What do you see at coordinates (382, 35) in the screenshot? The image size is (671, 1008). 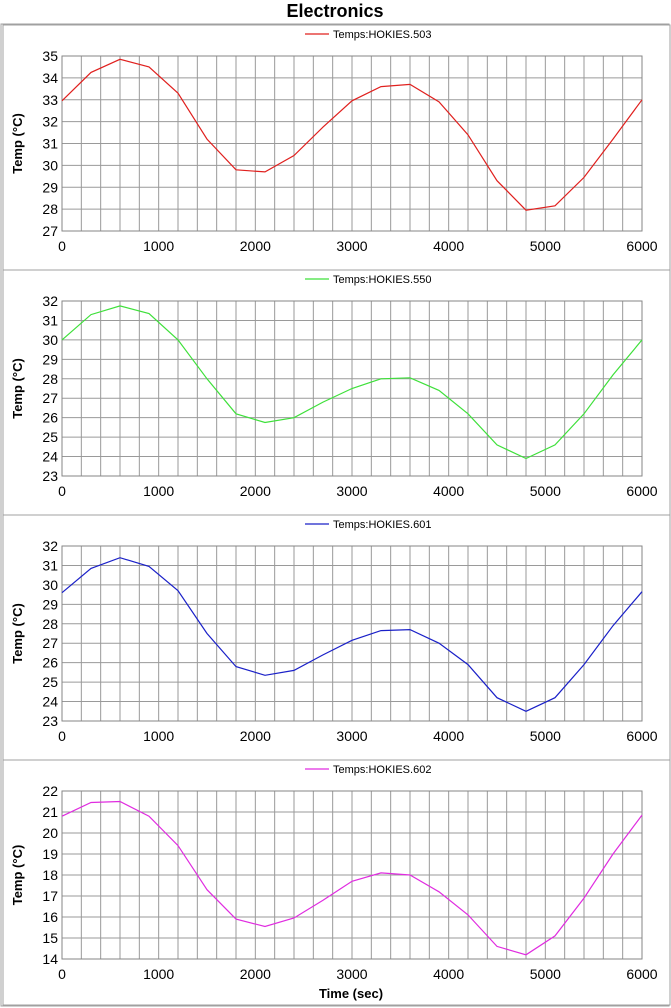 I see `legend-label: Temps:HOKIES.503` at bounding box center [382, 35].